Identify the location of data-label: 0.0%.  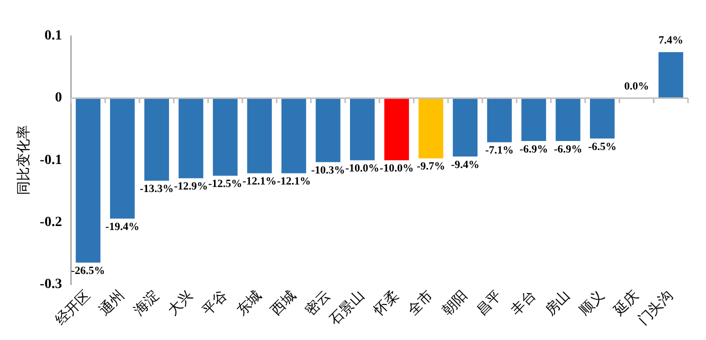
(636, 86).